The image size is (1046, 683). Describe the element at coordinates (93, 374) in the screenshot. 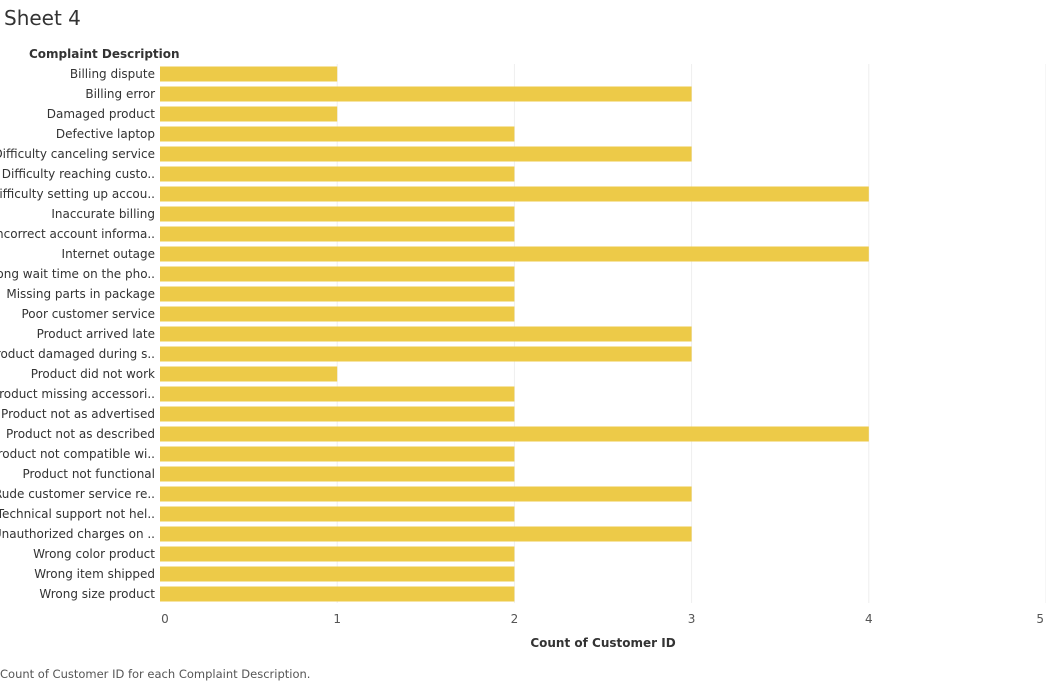

I see `category-label: Product did not work` at that location.